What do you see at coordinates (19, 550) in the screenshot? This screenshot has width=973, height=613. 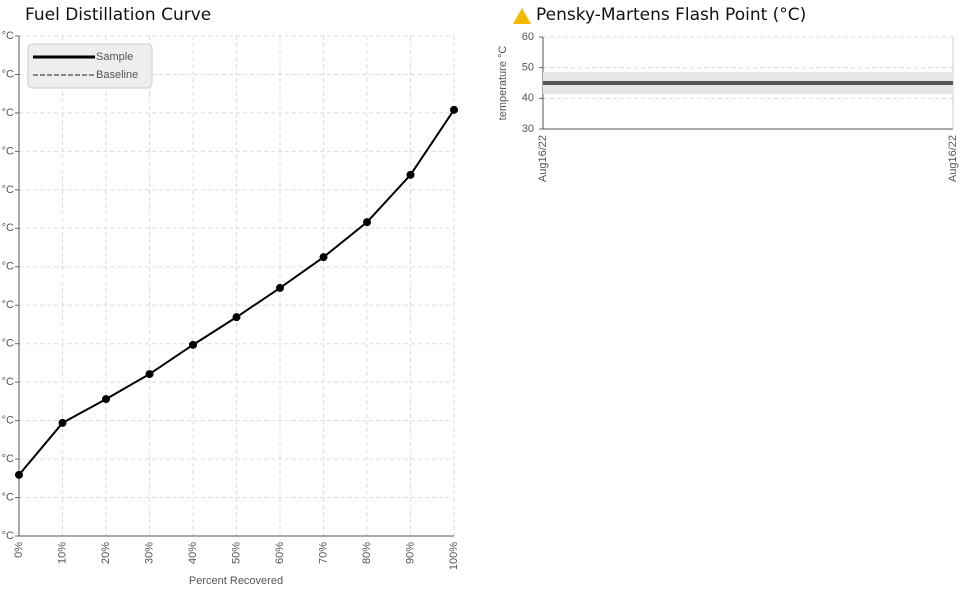 I see `x-tick-label: 0%` at bounding box center [19, 550].